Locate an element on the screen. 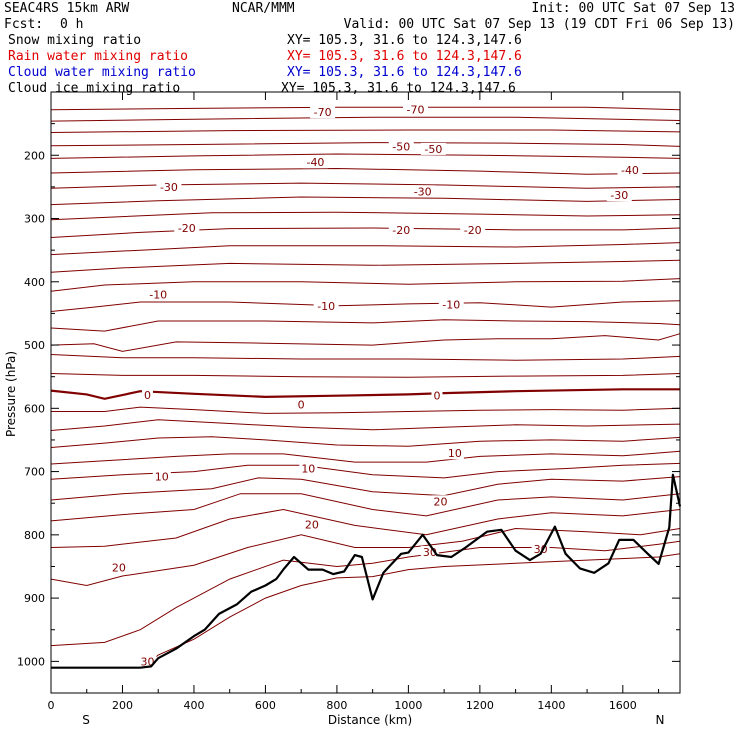 The width and height of the screenshot is (740, 740). init-time: Init: 00 UTC Sat 07 Sep 13 is located at coordinates (634, 8).